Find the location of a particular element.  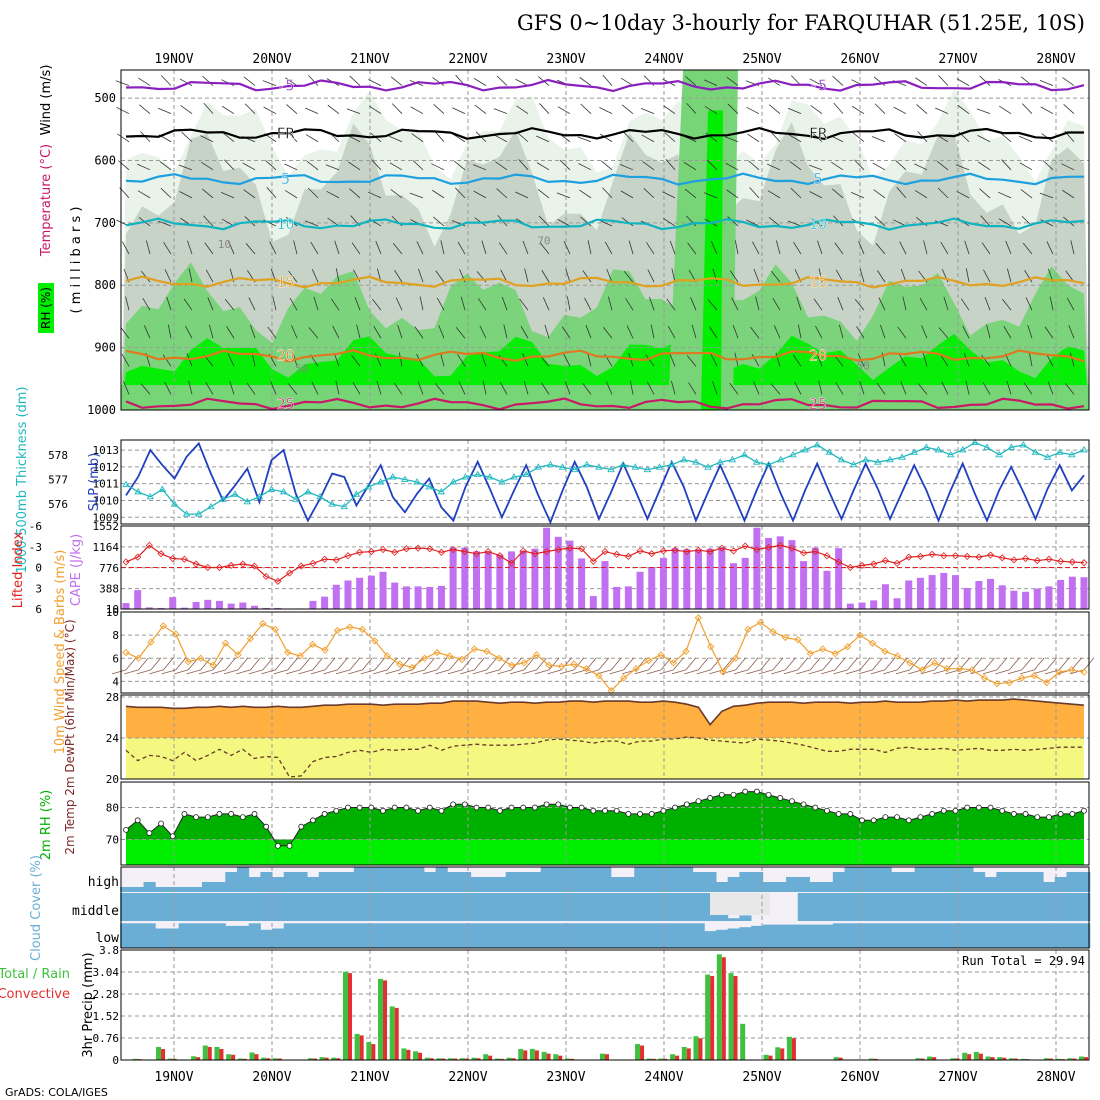

temperature-line is located at coordinates (605, 712).